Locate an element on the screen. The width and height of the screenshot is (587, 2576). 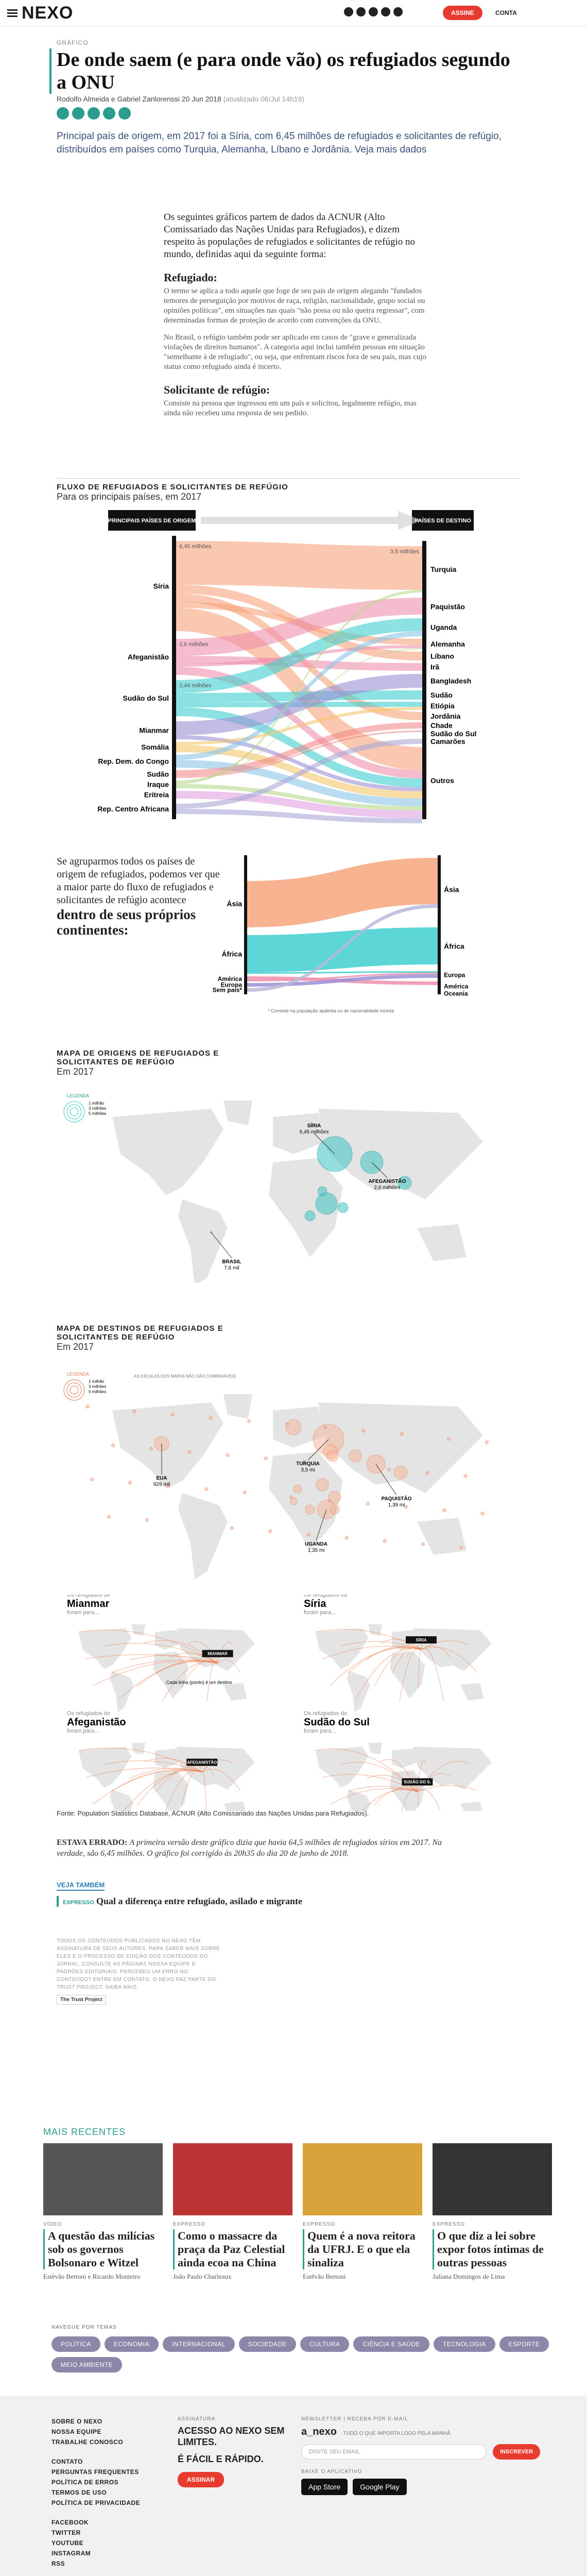
trust-project: The Trust Project is located at coordinates (82, 2000).